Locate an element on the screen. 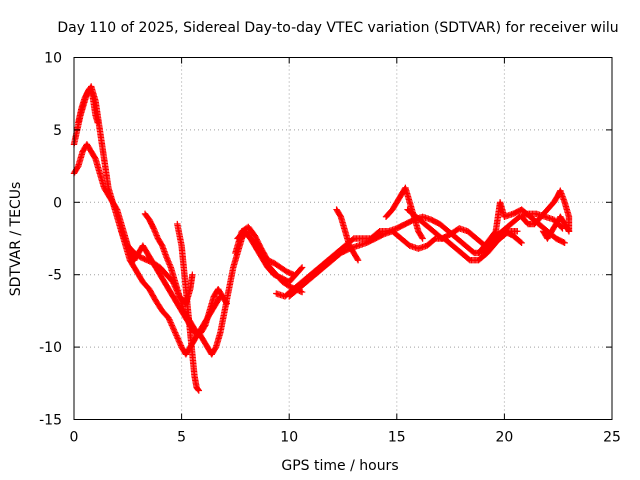 The width and height of the screenshot is (640, 480). y-axis-title: SDTVAR / TECUs is located at coordinates (16, 239).